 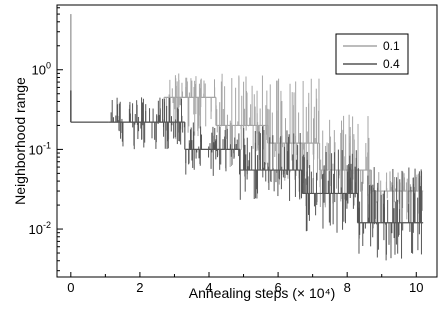 I want to click on legend-label-0.4: 0.4, so click(x=391, y=64).